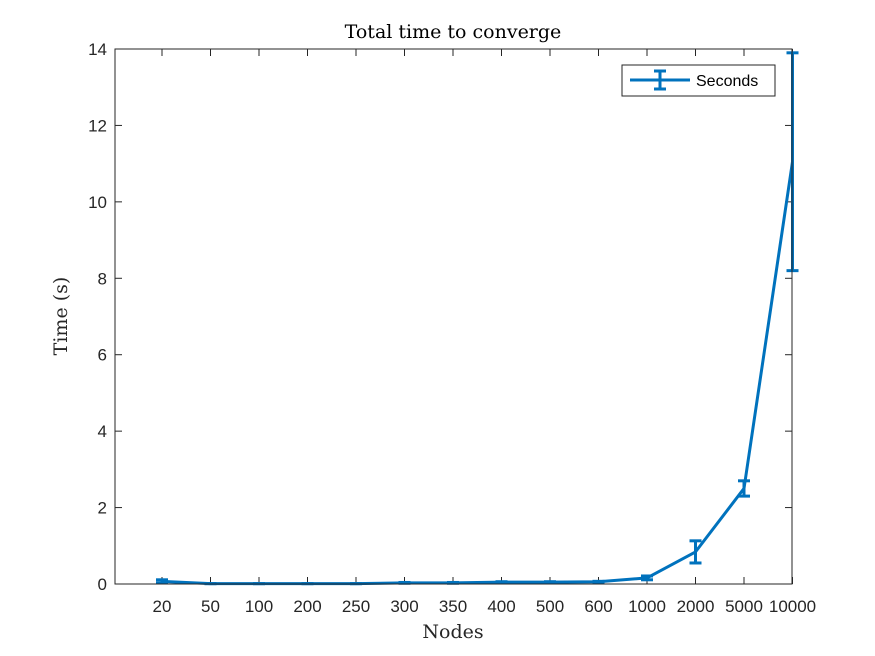 This screenshot has width=875, height=656. What do you see at coordinates (97, 125) in the screenshot?
I see `y-tick-label: 12` at bounding box center [97, 125].